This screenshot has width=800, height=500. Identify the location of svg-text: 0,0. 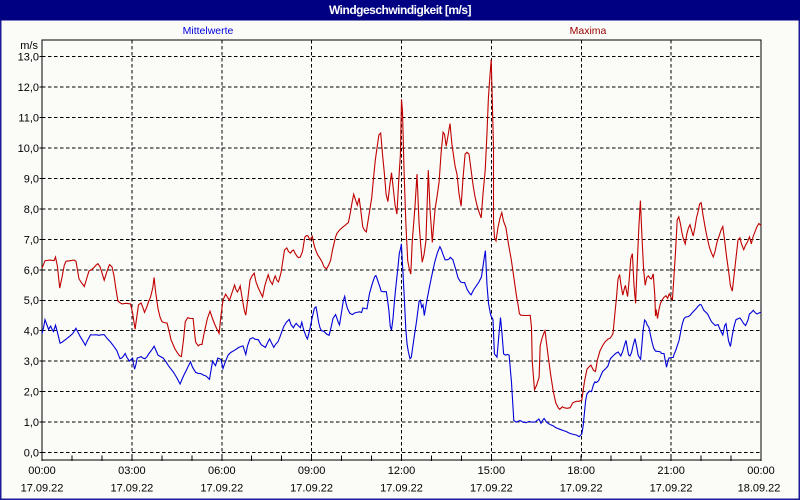
(31, 454).